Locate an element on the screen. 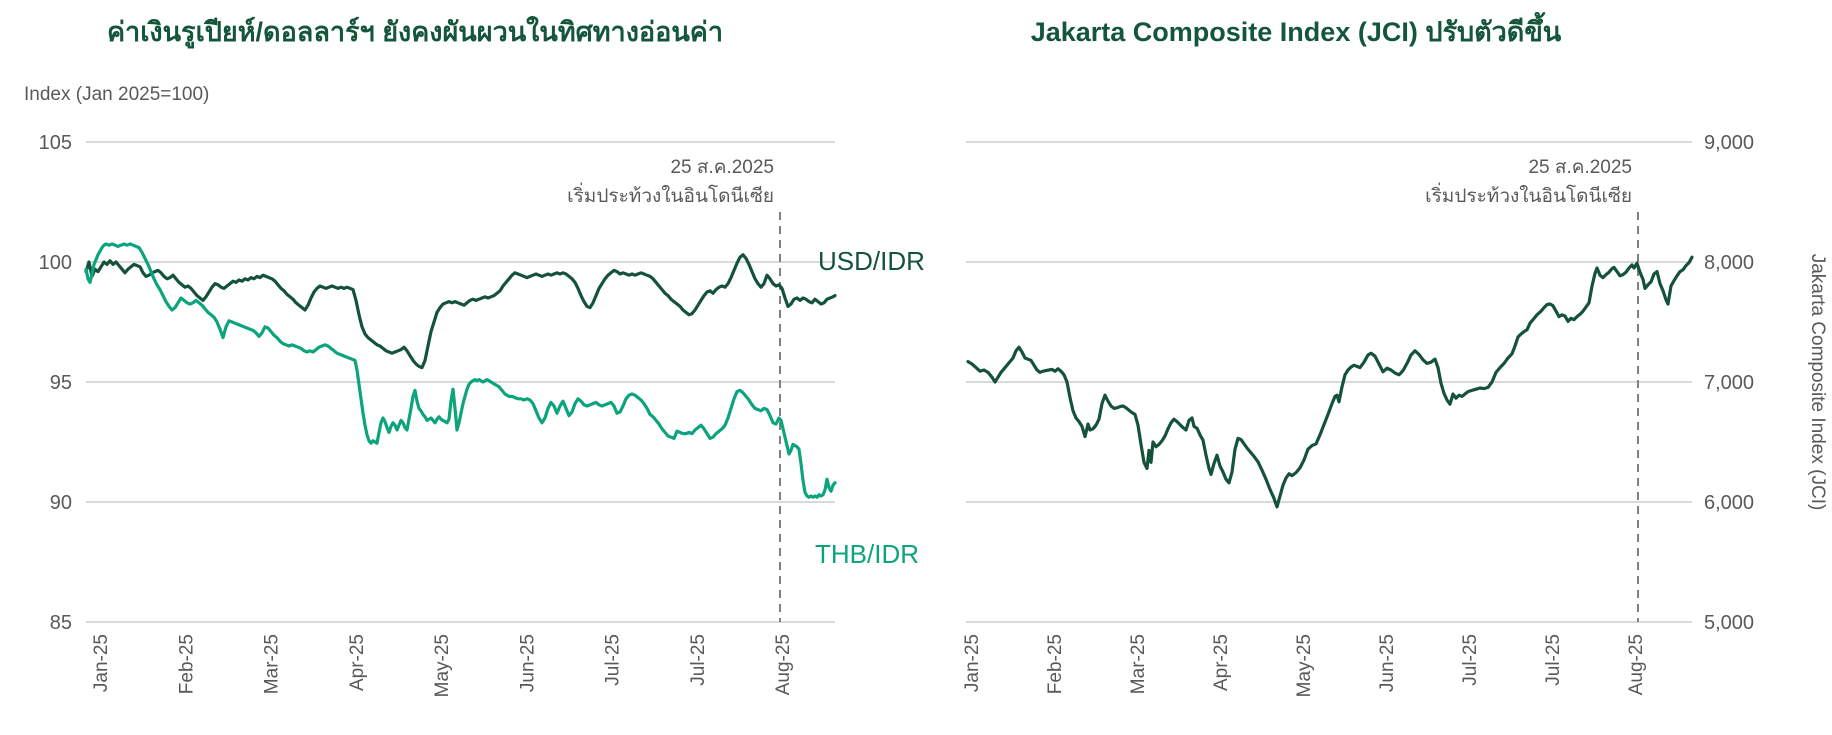 This screenshot has height=735, width=1832. series-label-thb-idr: THB/IDR is located at coordinates (867, 554).